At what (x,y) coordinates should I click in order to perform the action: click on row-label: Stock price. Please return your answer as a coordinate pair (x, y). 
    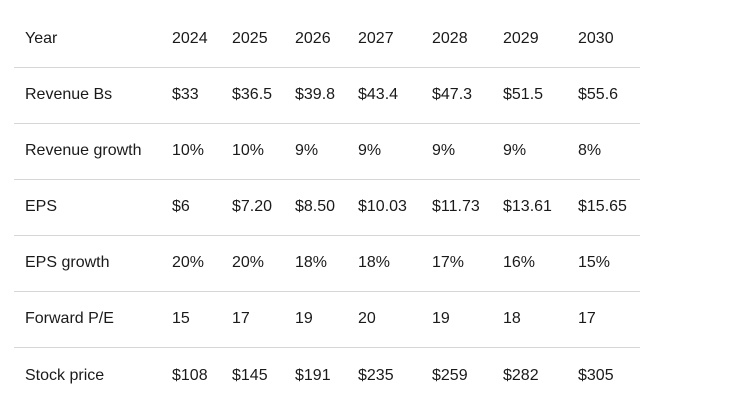
    Looking at the image, I should click on (93, 374).